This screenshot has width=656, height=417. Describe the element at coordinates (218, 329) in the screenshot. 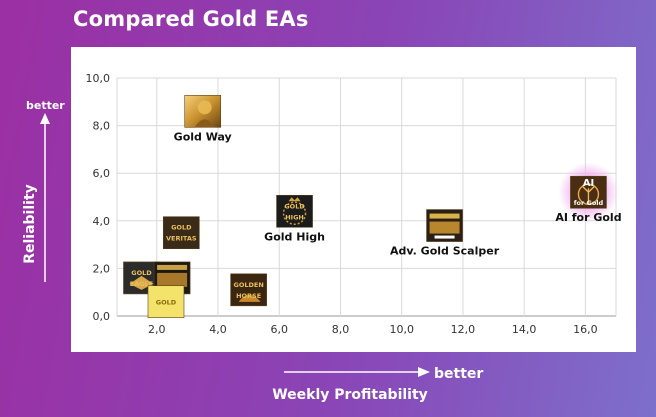

I see `x-tick-label: 4,0` at that location.